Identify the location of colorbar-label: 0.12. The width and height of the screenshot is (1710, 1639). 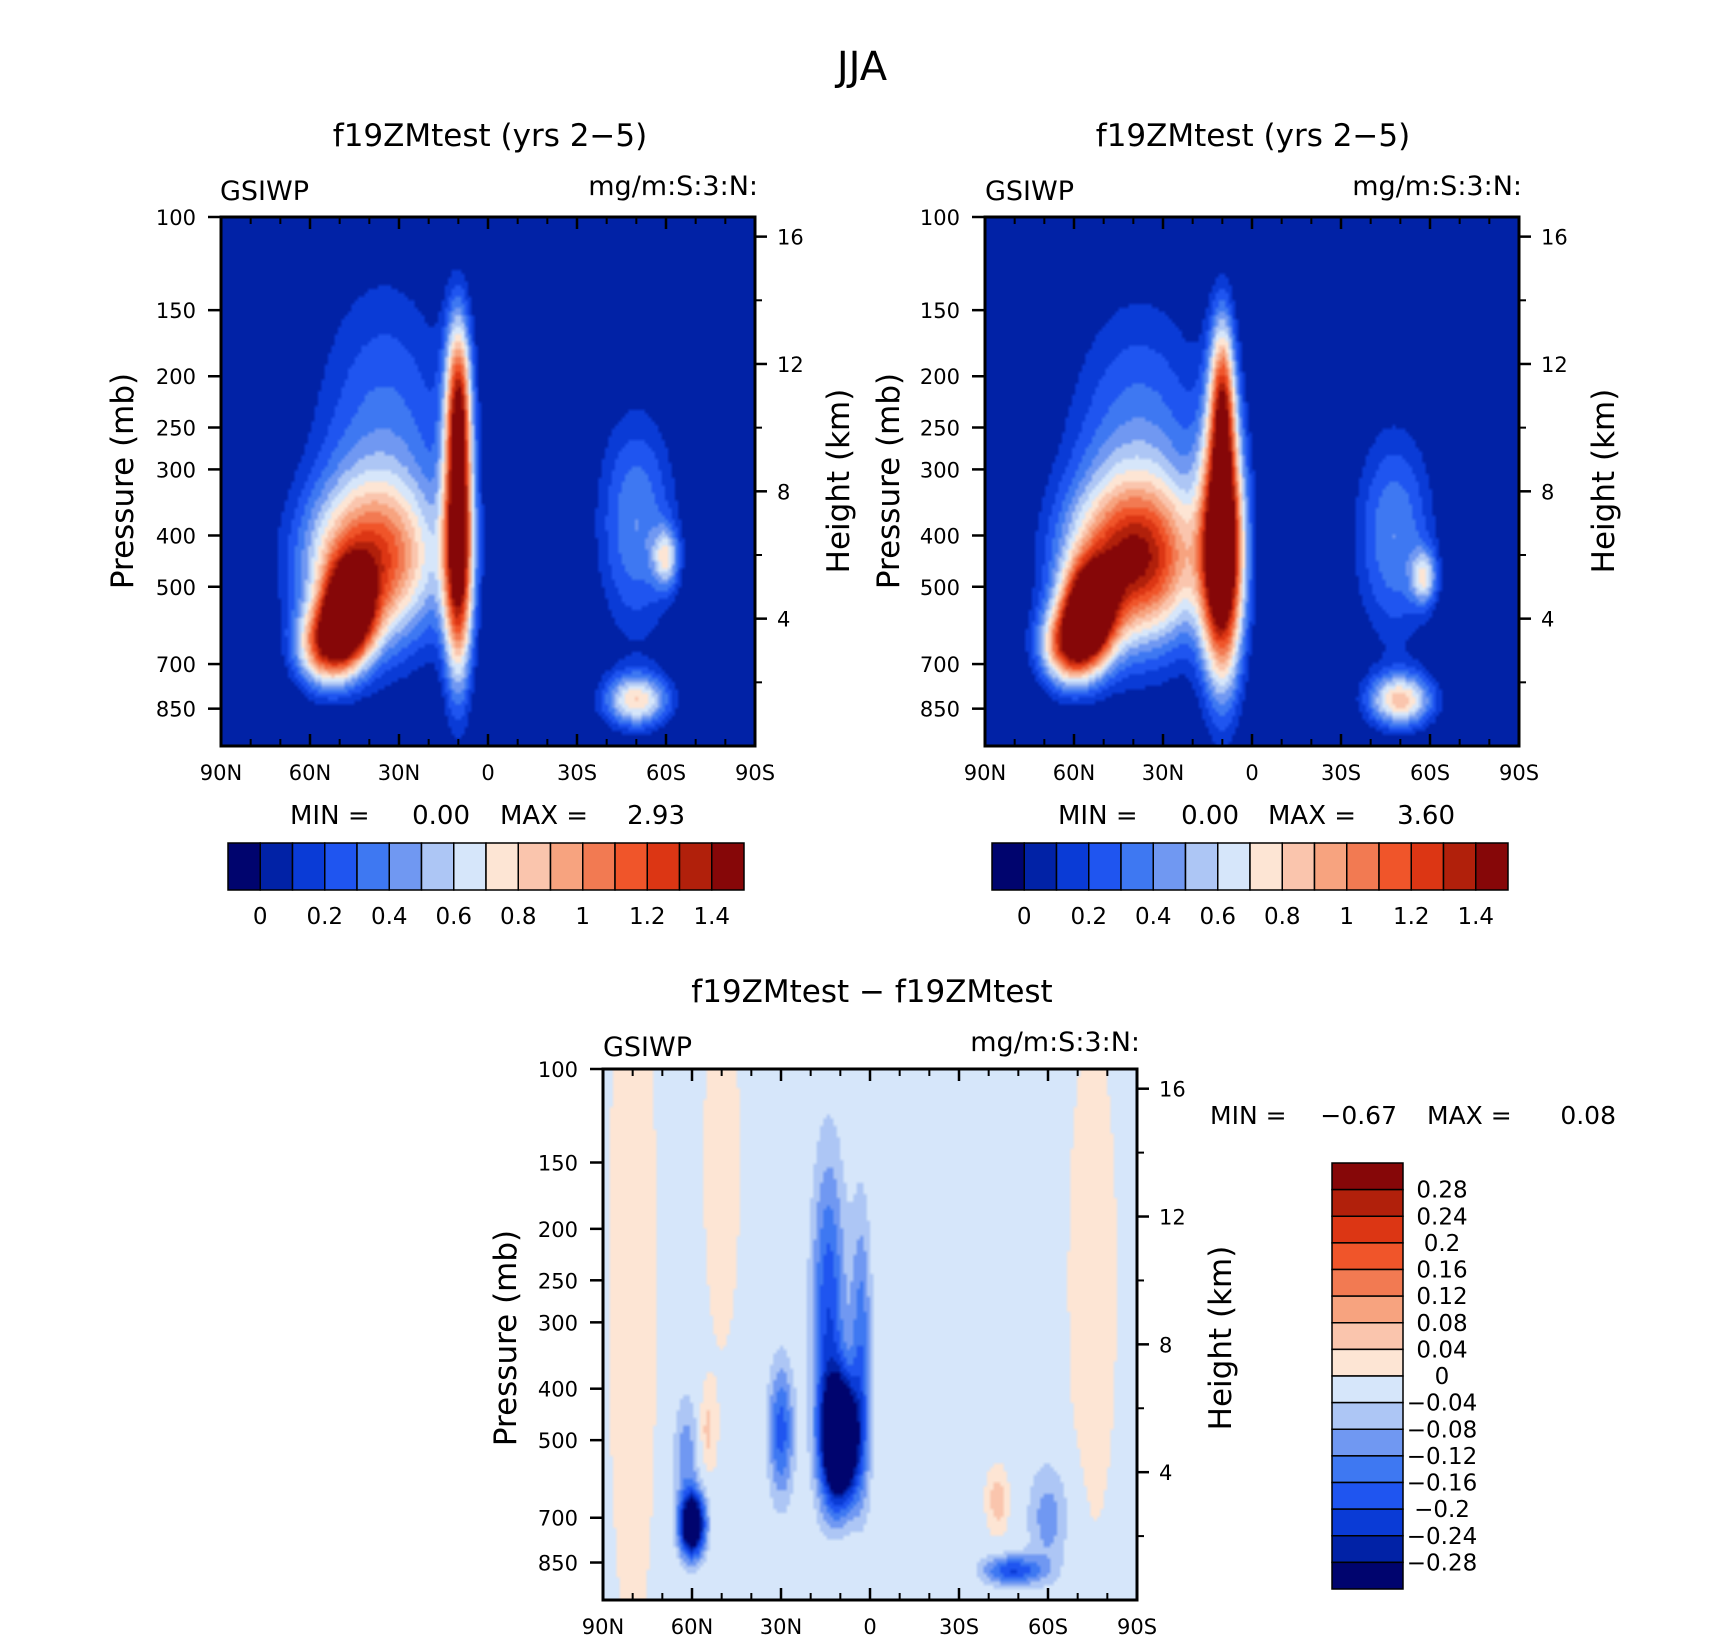
(1441, 1297).